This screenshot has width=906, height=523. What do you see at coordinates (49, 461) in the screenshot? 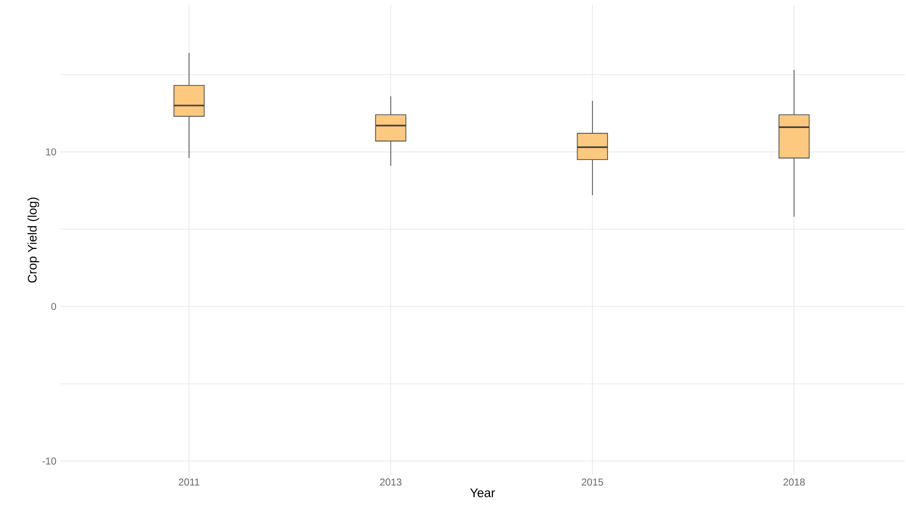
I see `y-tick-label: -10` at bounding box center [49, 461].